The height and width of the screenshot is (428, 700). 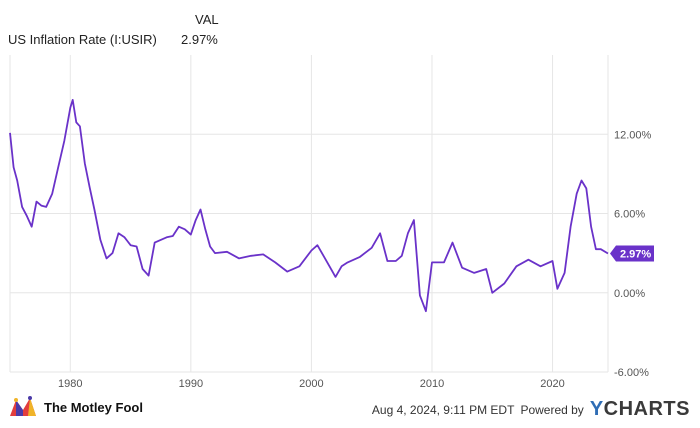 I want to click on x-tick-label: 2010, so click(x=432, y=384).